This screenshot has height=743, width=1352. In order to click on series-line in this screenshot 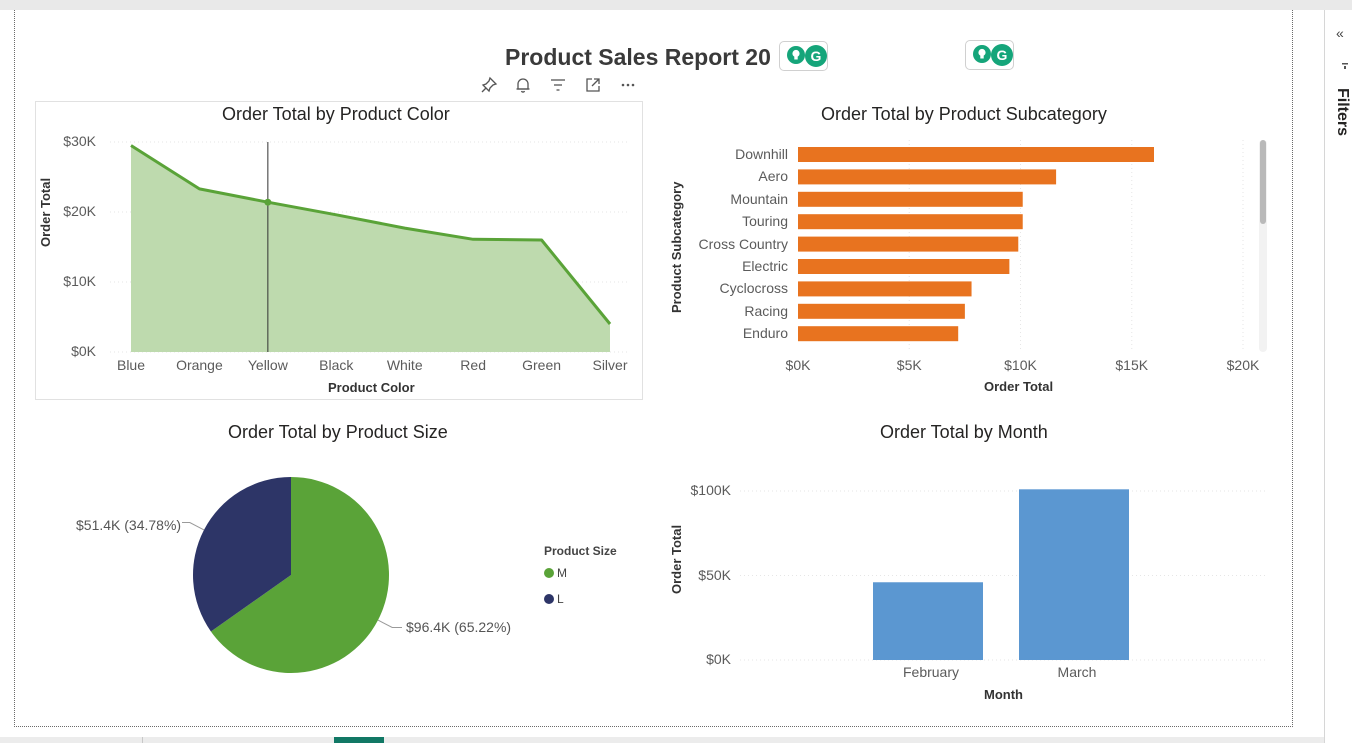, I will do `click(371, 234)`.